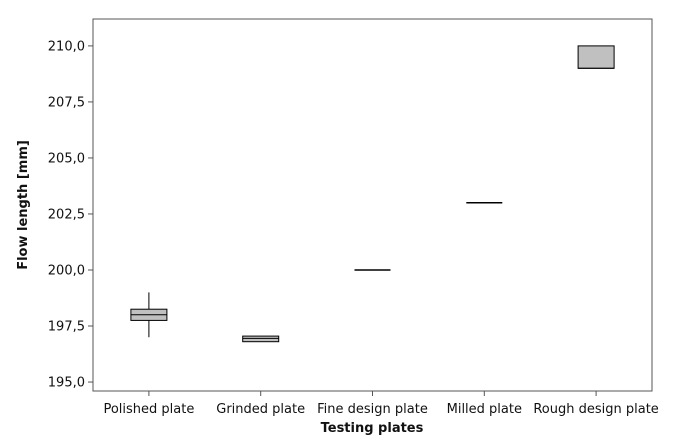  What do you see at coordinates (66, 46) in the screenshot?
I see `y-tick-label: 210,0` at bounding box center [66, 46].